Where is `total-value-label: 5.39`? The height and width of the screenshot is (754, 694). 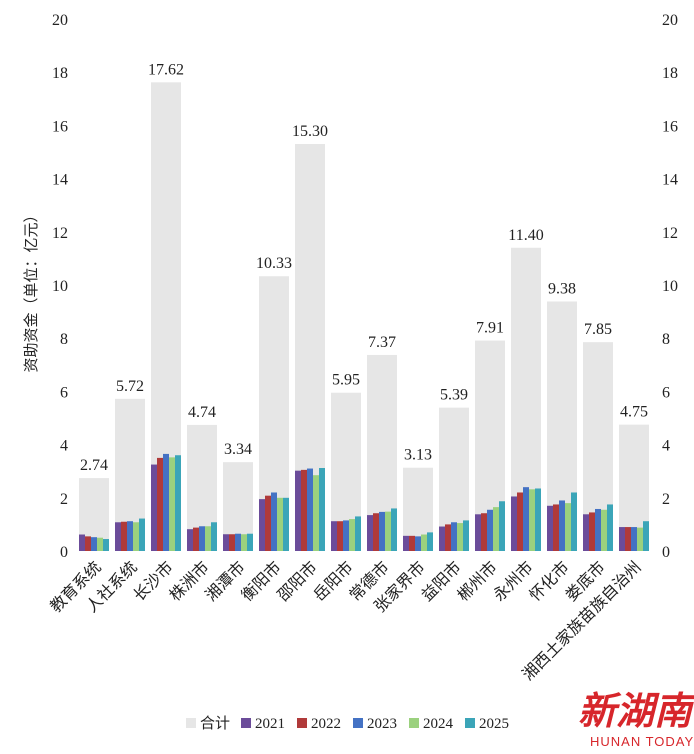
total-value-label: 5.39 is located at coordinates (454, 395).